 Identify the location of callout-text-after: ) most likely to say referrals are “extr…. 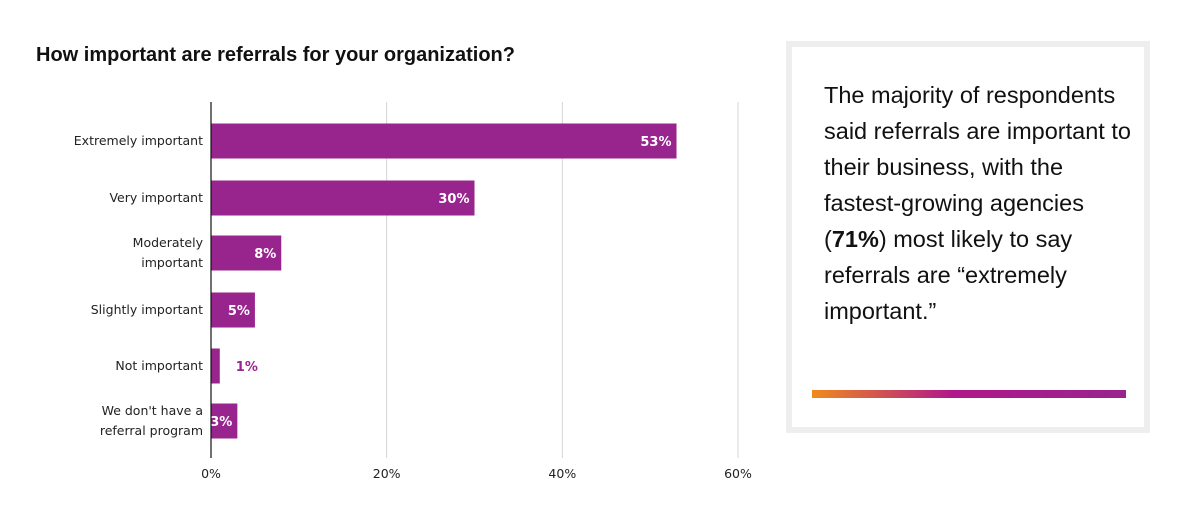
(948, 275).